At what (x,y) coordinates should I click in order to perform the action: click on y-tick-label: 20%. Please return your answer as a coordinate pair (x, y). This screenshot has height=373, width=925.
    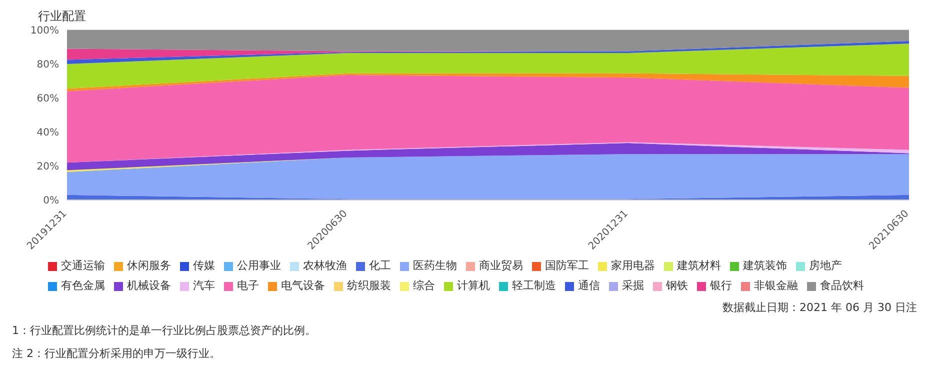
    Looking at the image, I should click on (47, 167).